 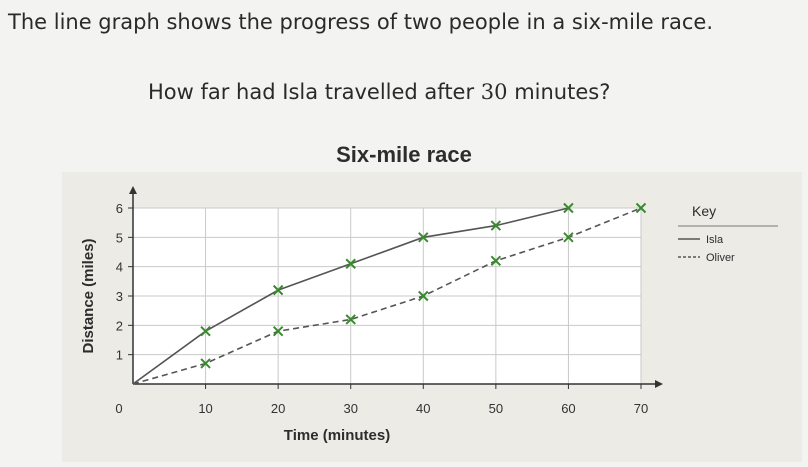 I want to click on x-tick-label: 40, so click(x=423, y=408).